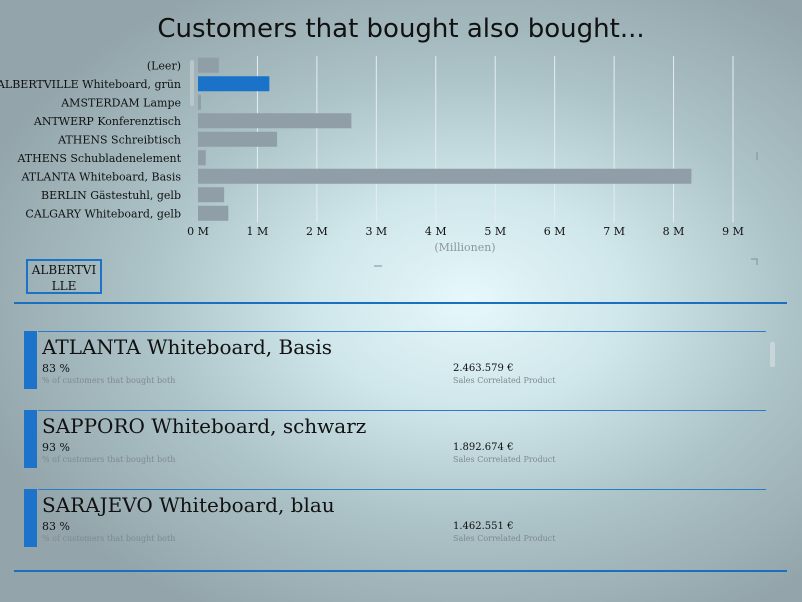  What do you see at coordinates (100, 176) in the screenshot?
I see `category-label: ATLANTA Whiteboard, Basis` at bounding box center [100, 176].